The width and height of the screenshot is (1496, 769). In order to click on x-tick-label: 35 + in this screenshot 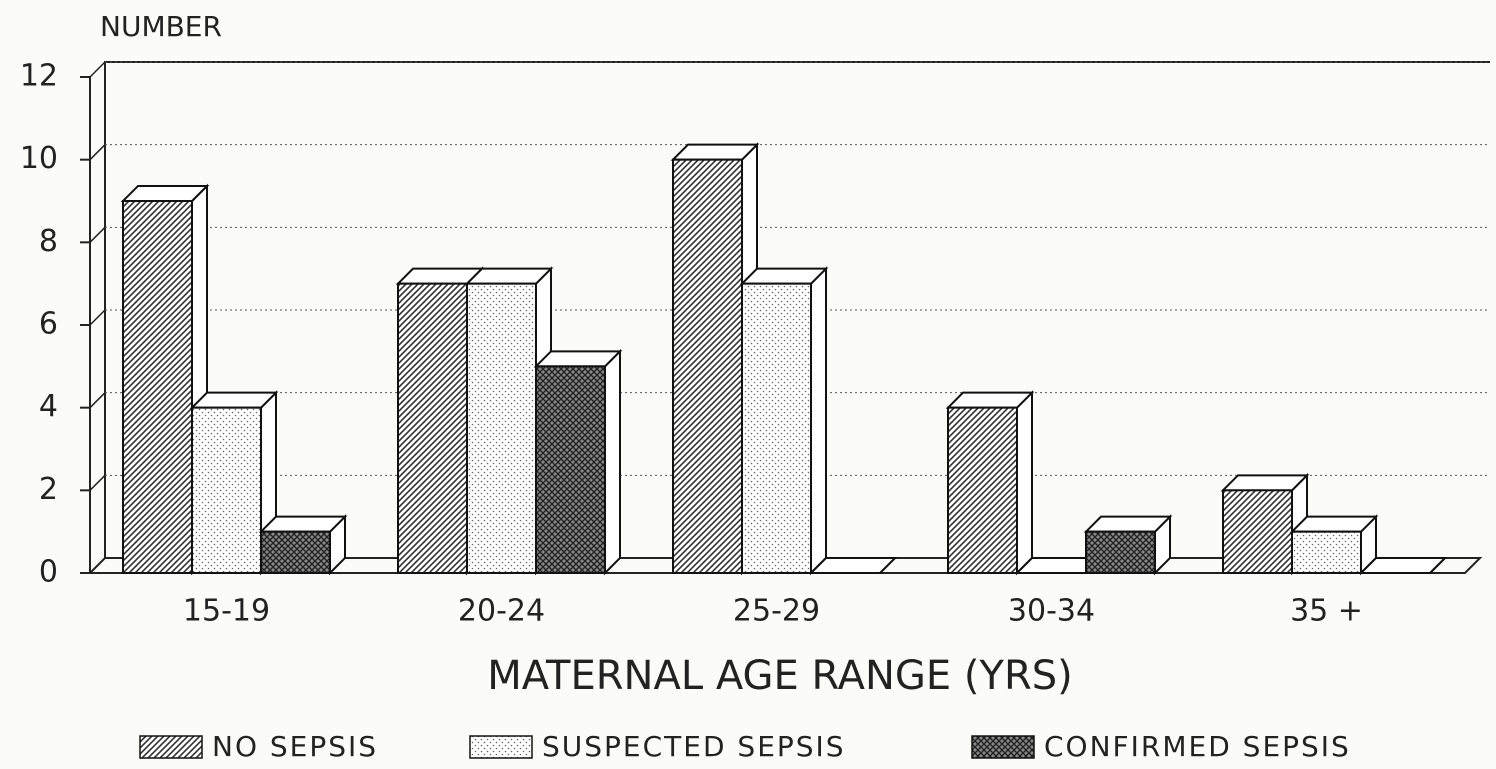, I will do `click(1326, 611)`.